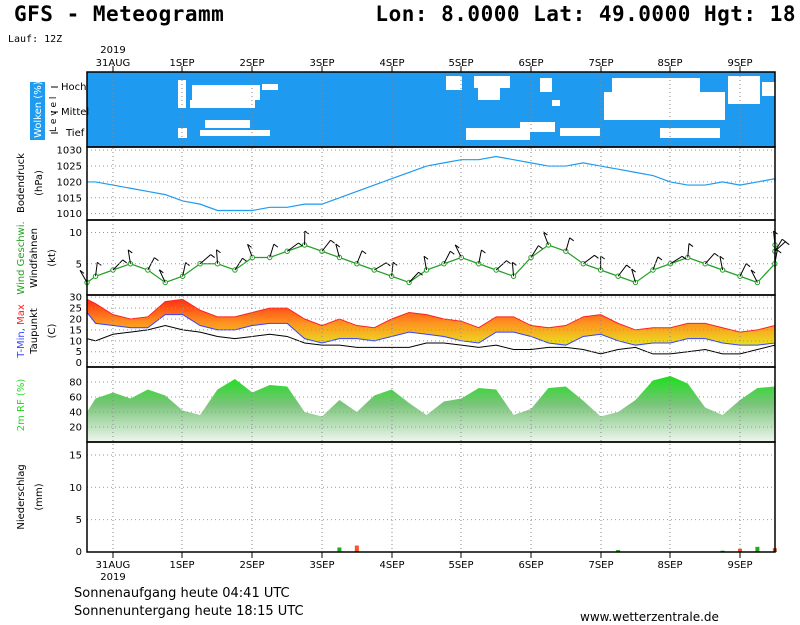  Describe the element at coordinates (69, 198) in the screenshot. I see `pressure-y-tick-label: 1015` at that location.